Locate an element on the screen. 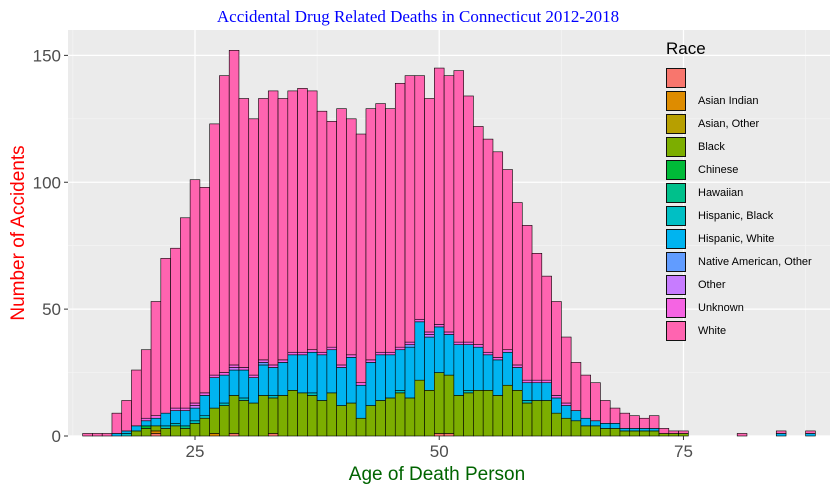 The image size is (839, 491). legend-label: Unknown is located at coordinates (721, 307).